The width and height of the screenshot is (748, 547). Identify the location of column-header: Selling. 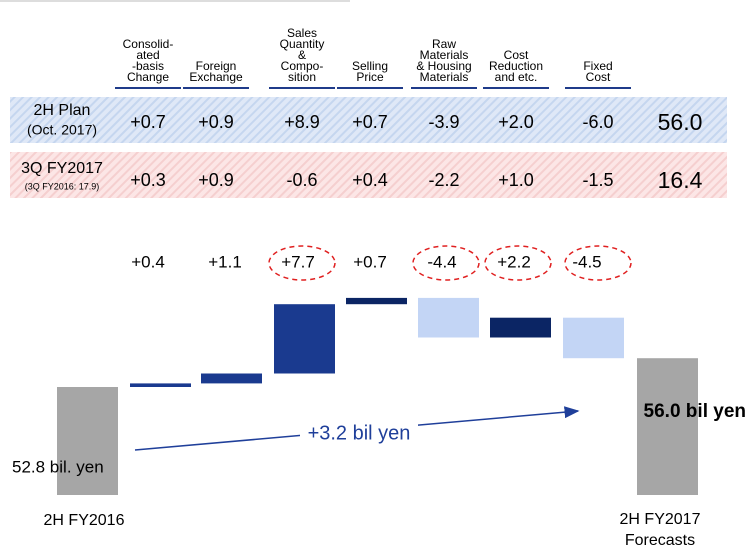
(370, 66).